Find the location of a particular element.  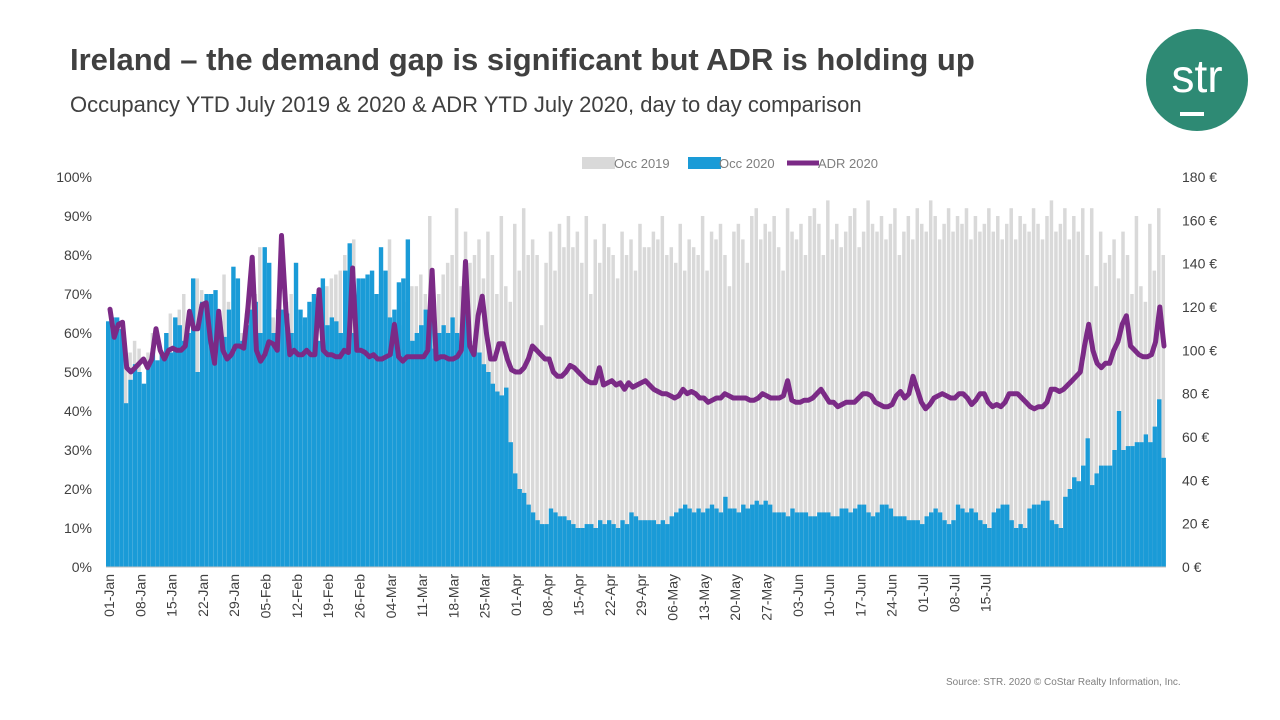

x-tick-label: 19-Feb is located at coordinates (328, 596).